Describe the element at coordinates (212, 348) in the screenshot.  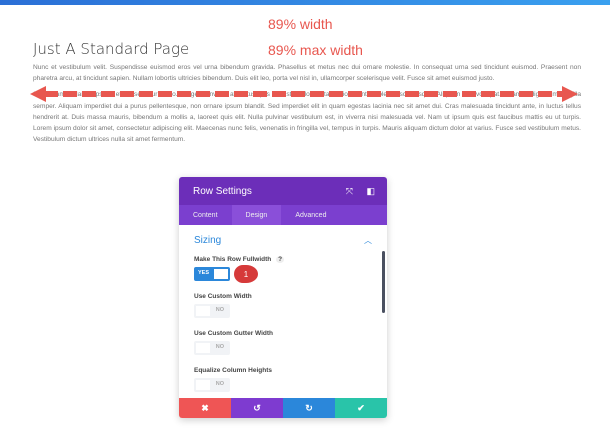
I see `gutter-width-toggle: NO` at that location.